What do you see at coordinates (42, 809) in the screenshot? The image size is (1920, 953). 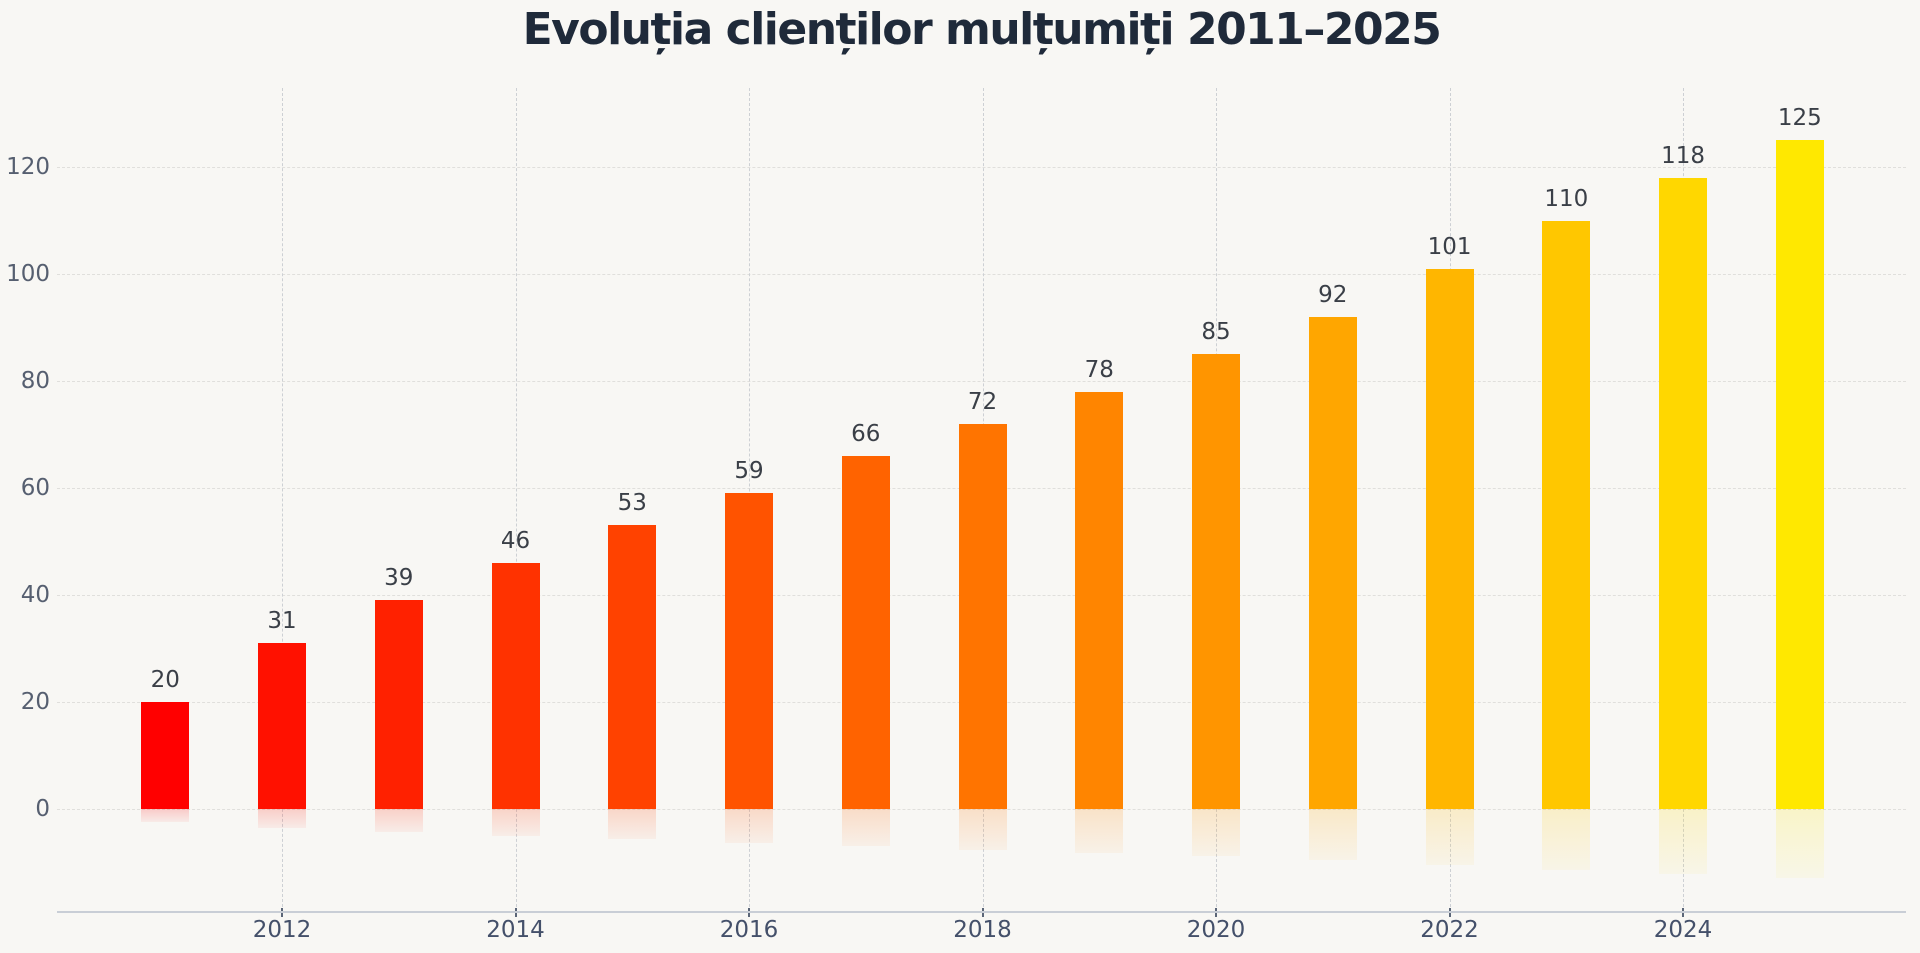 I see `y-axis-tick-label: 0` at bounding box center [42, 809].